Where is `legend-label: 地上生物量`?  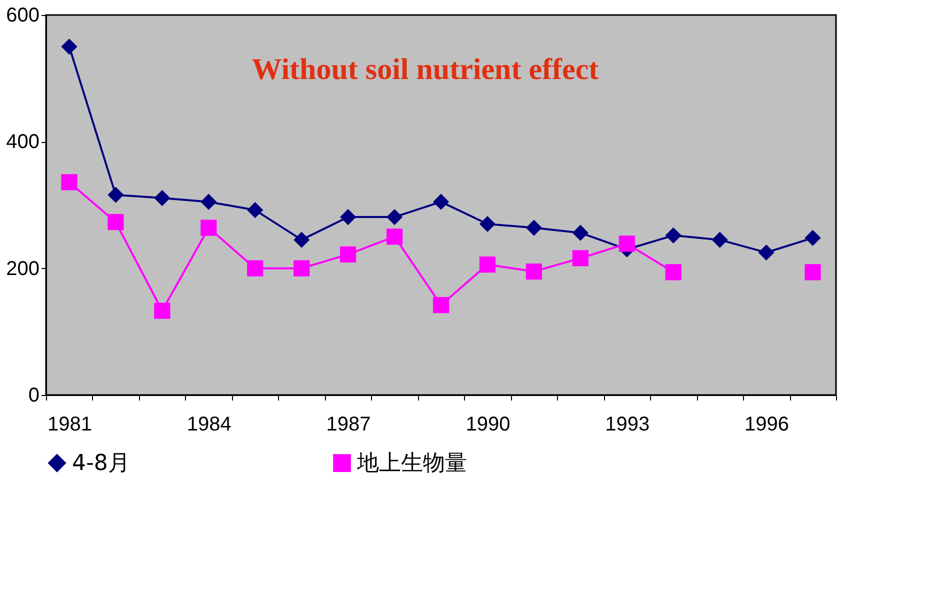
legend-label: 地上生物量 is located at coordinates (411, 463).